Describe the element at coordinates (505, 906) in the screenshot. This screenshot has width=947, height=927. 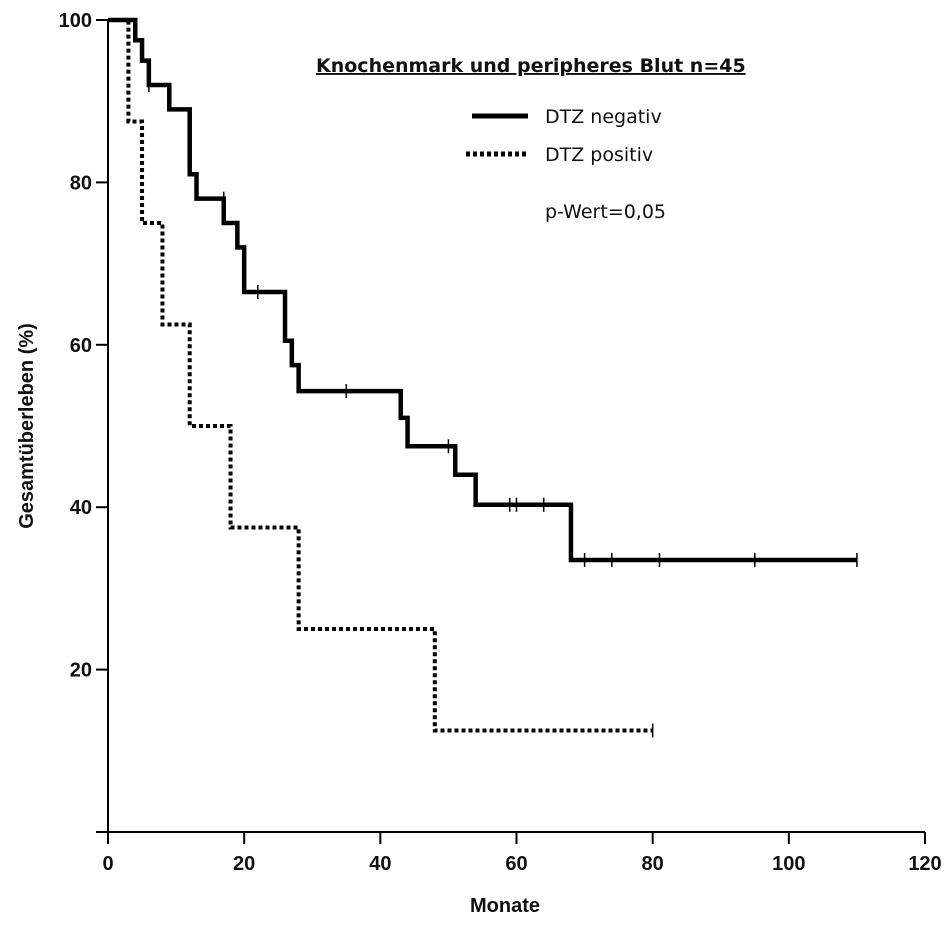
I see `x-axis-label: Monate` at that location.